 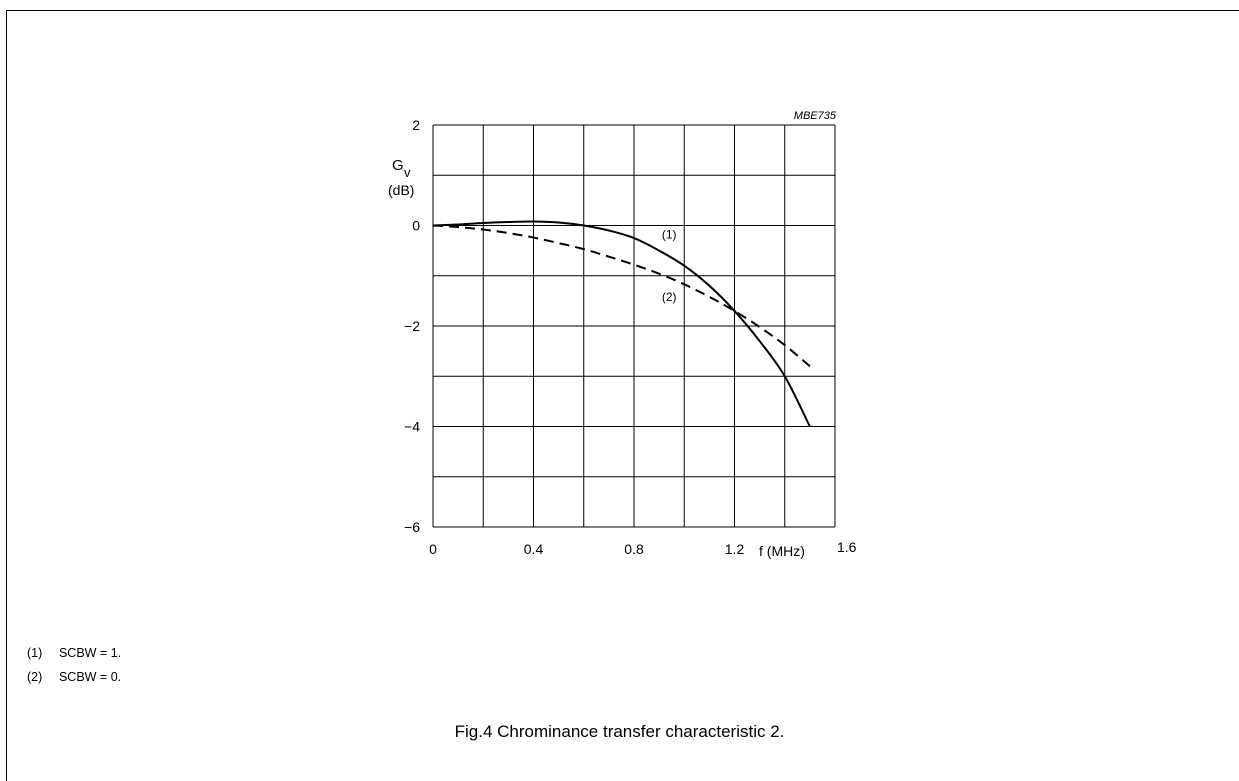 I want to click on series-label-2: (2), so click(x=669, y=297).